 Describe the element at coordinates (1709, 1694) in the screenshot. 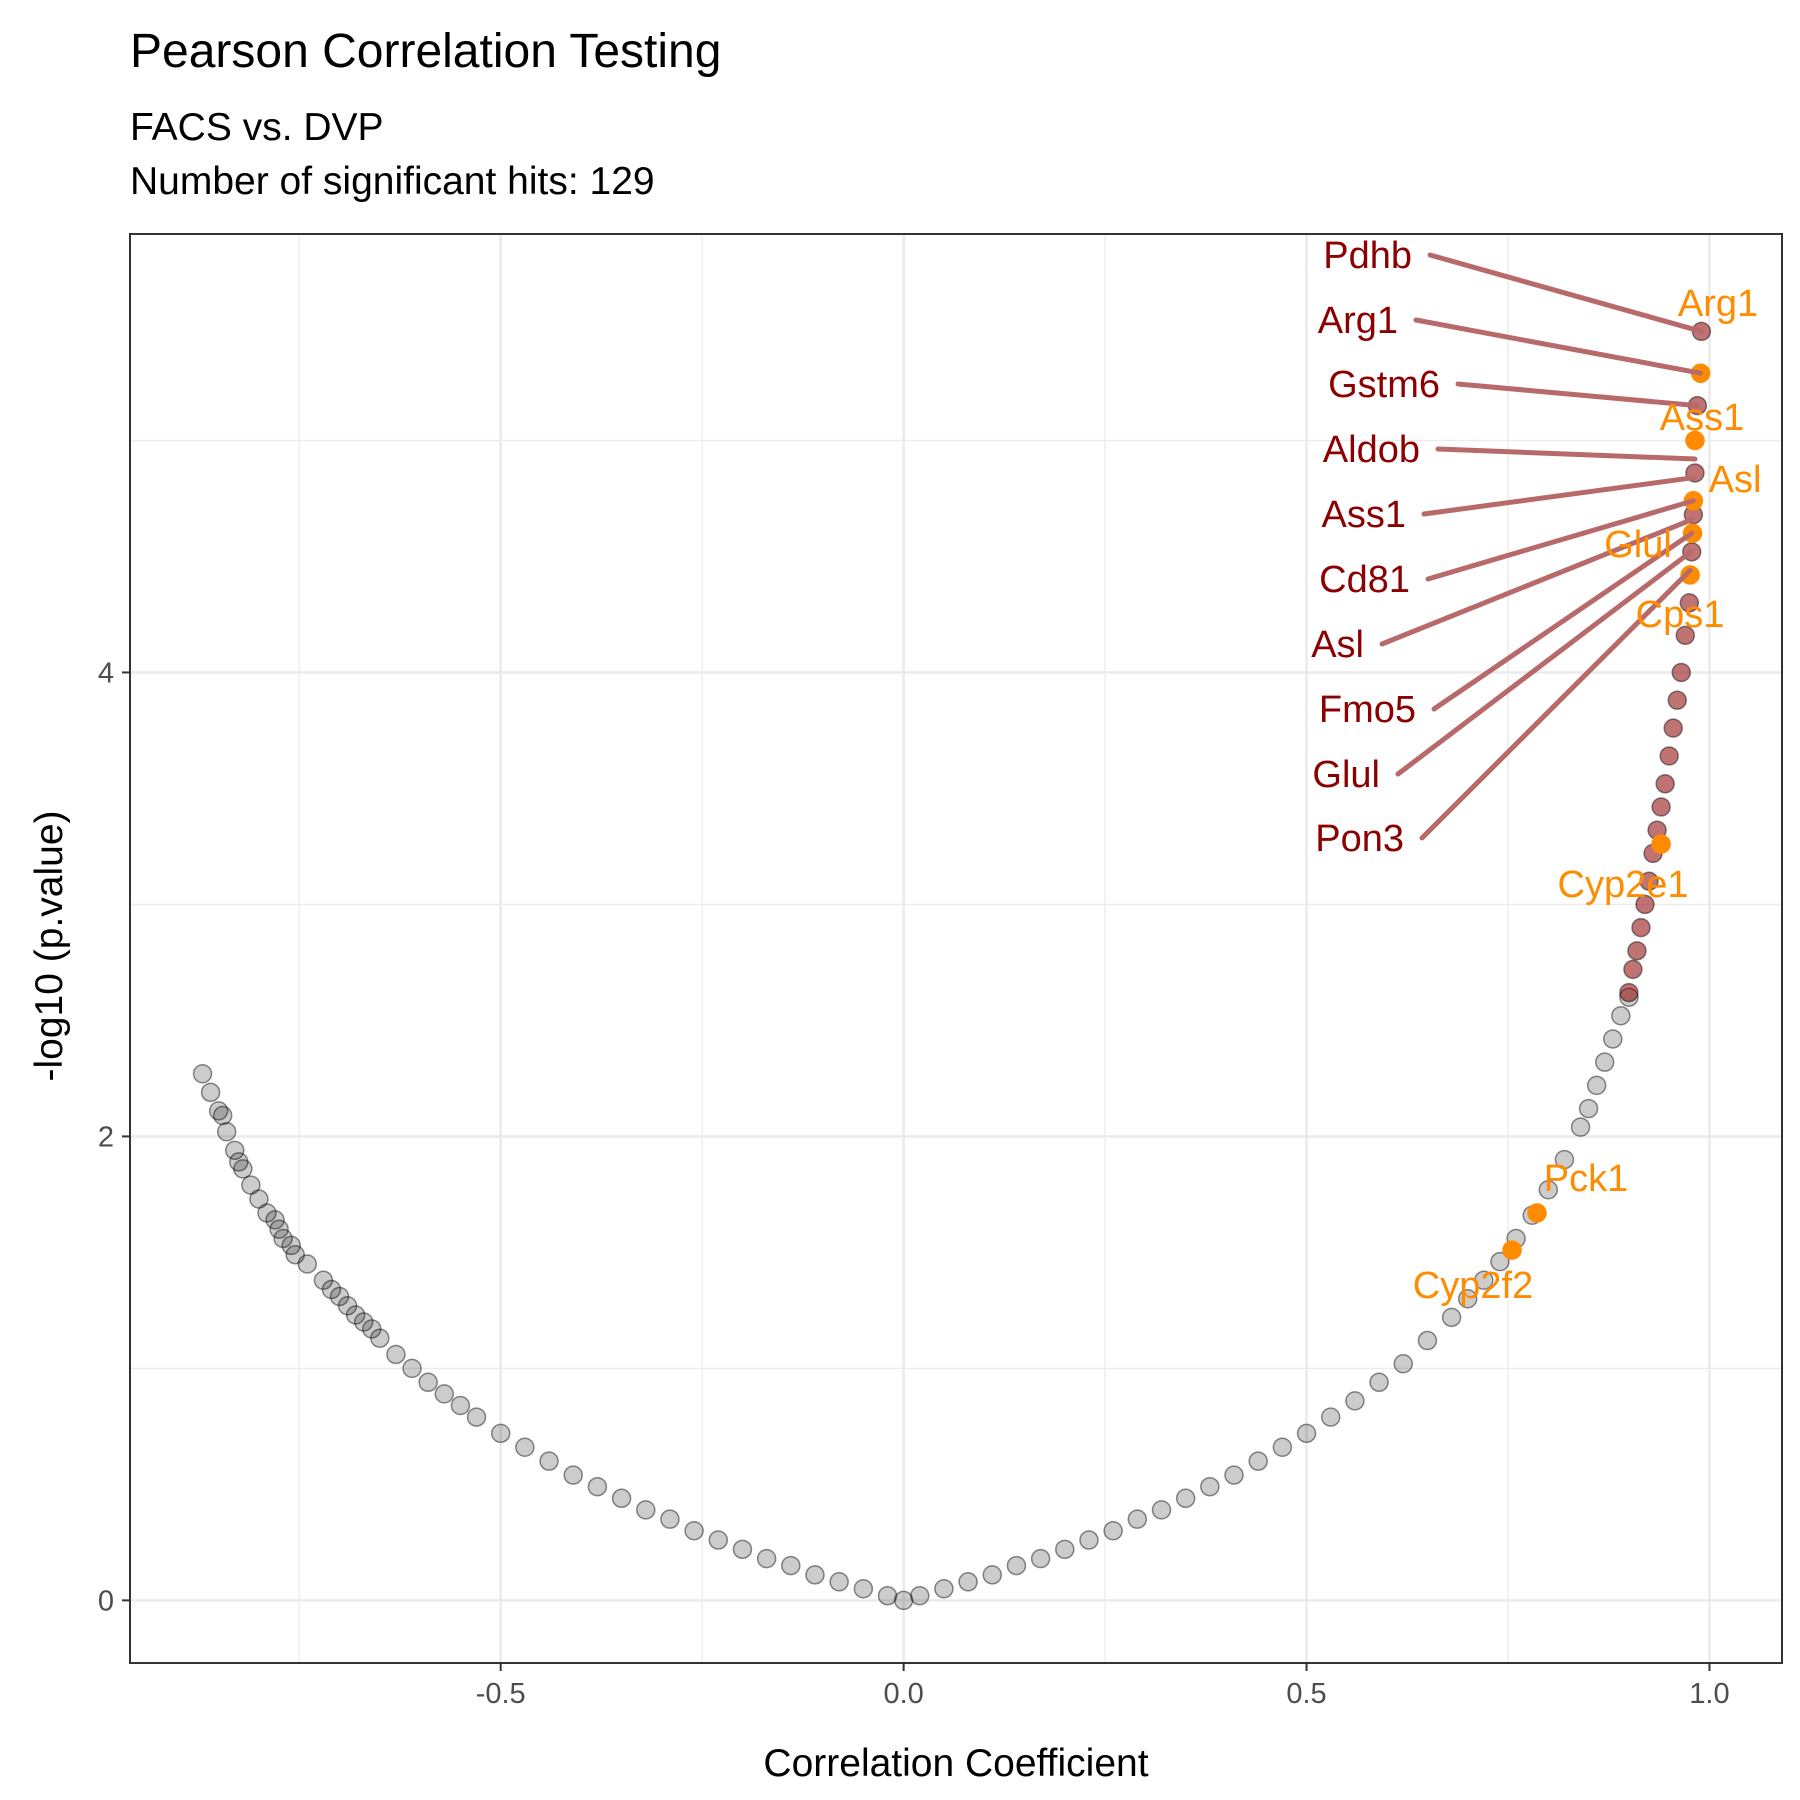

I see `x-tick-label: 1.0` at that location.